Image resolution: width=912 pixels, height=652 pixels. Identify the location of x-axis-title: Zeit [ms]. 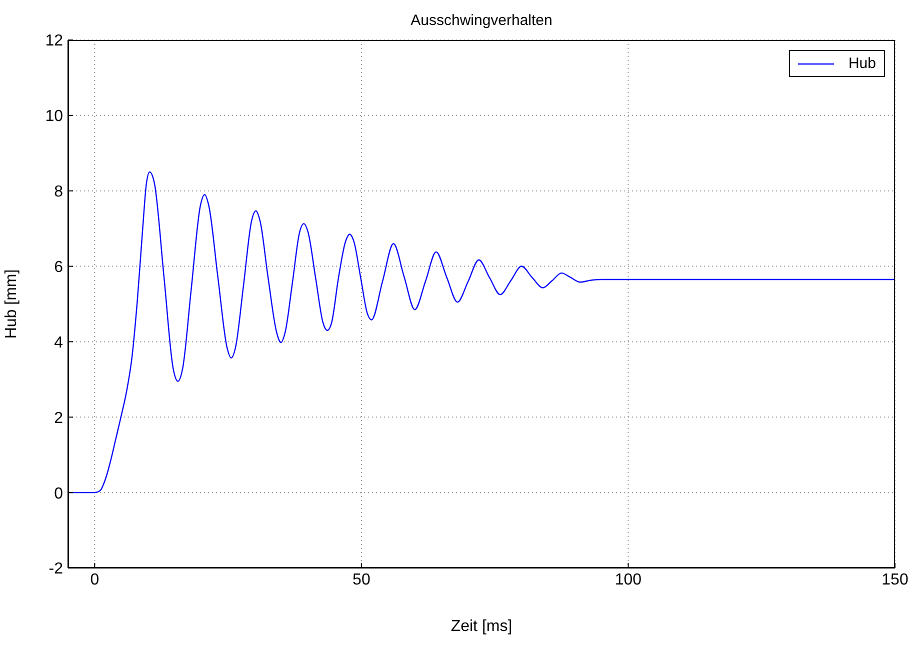
(482, 627).